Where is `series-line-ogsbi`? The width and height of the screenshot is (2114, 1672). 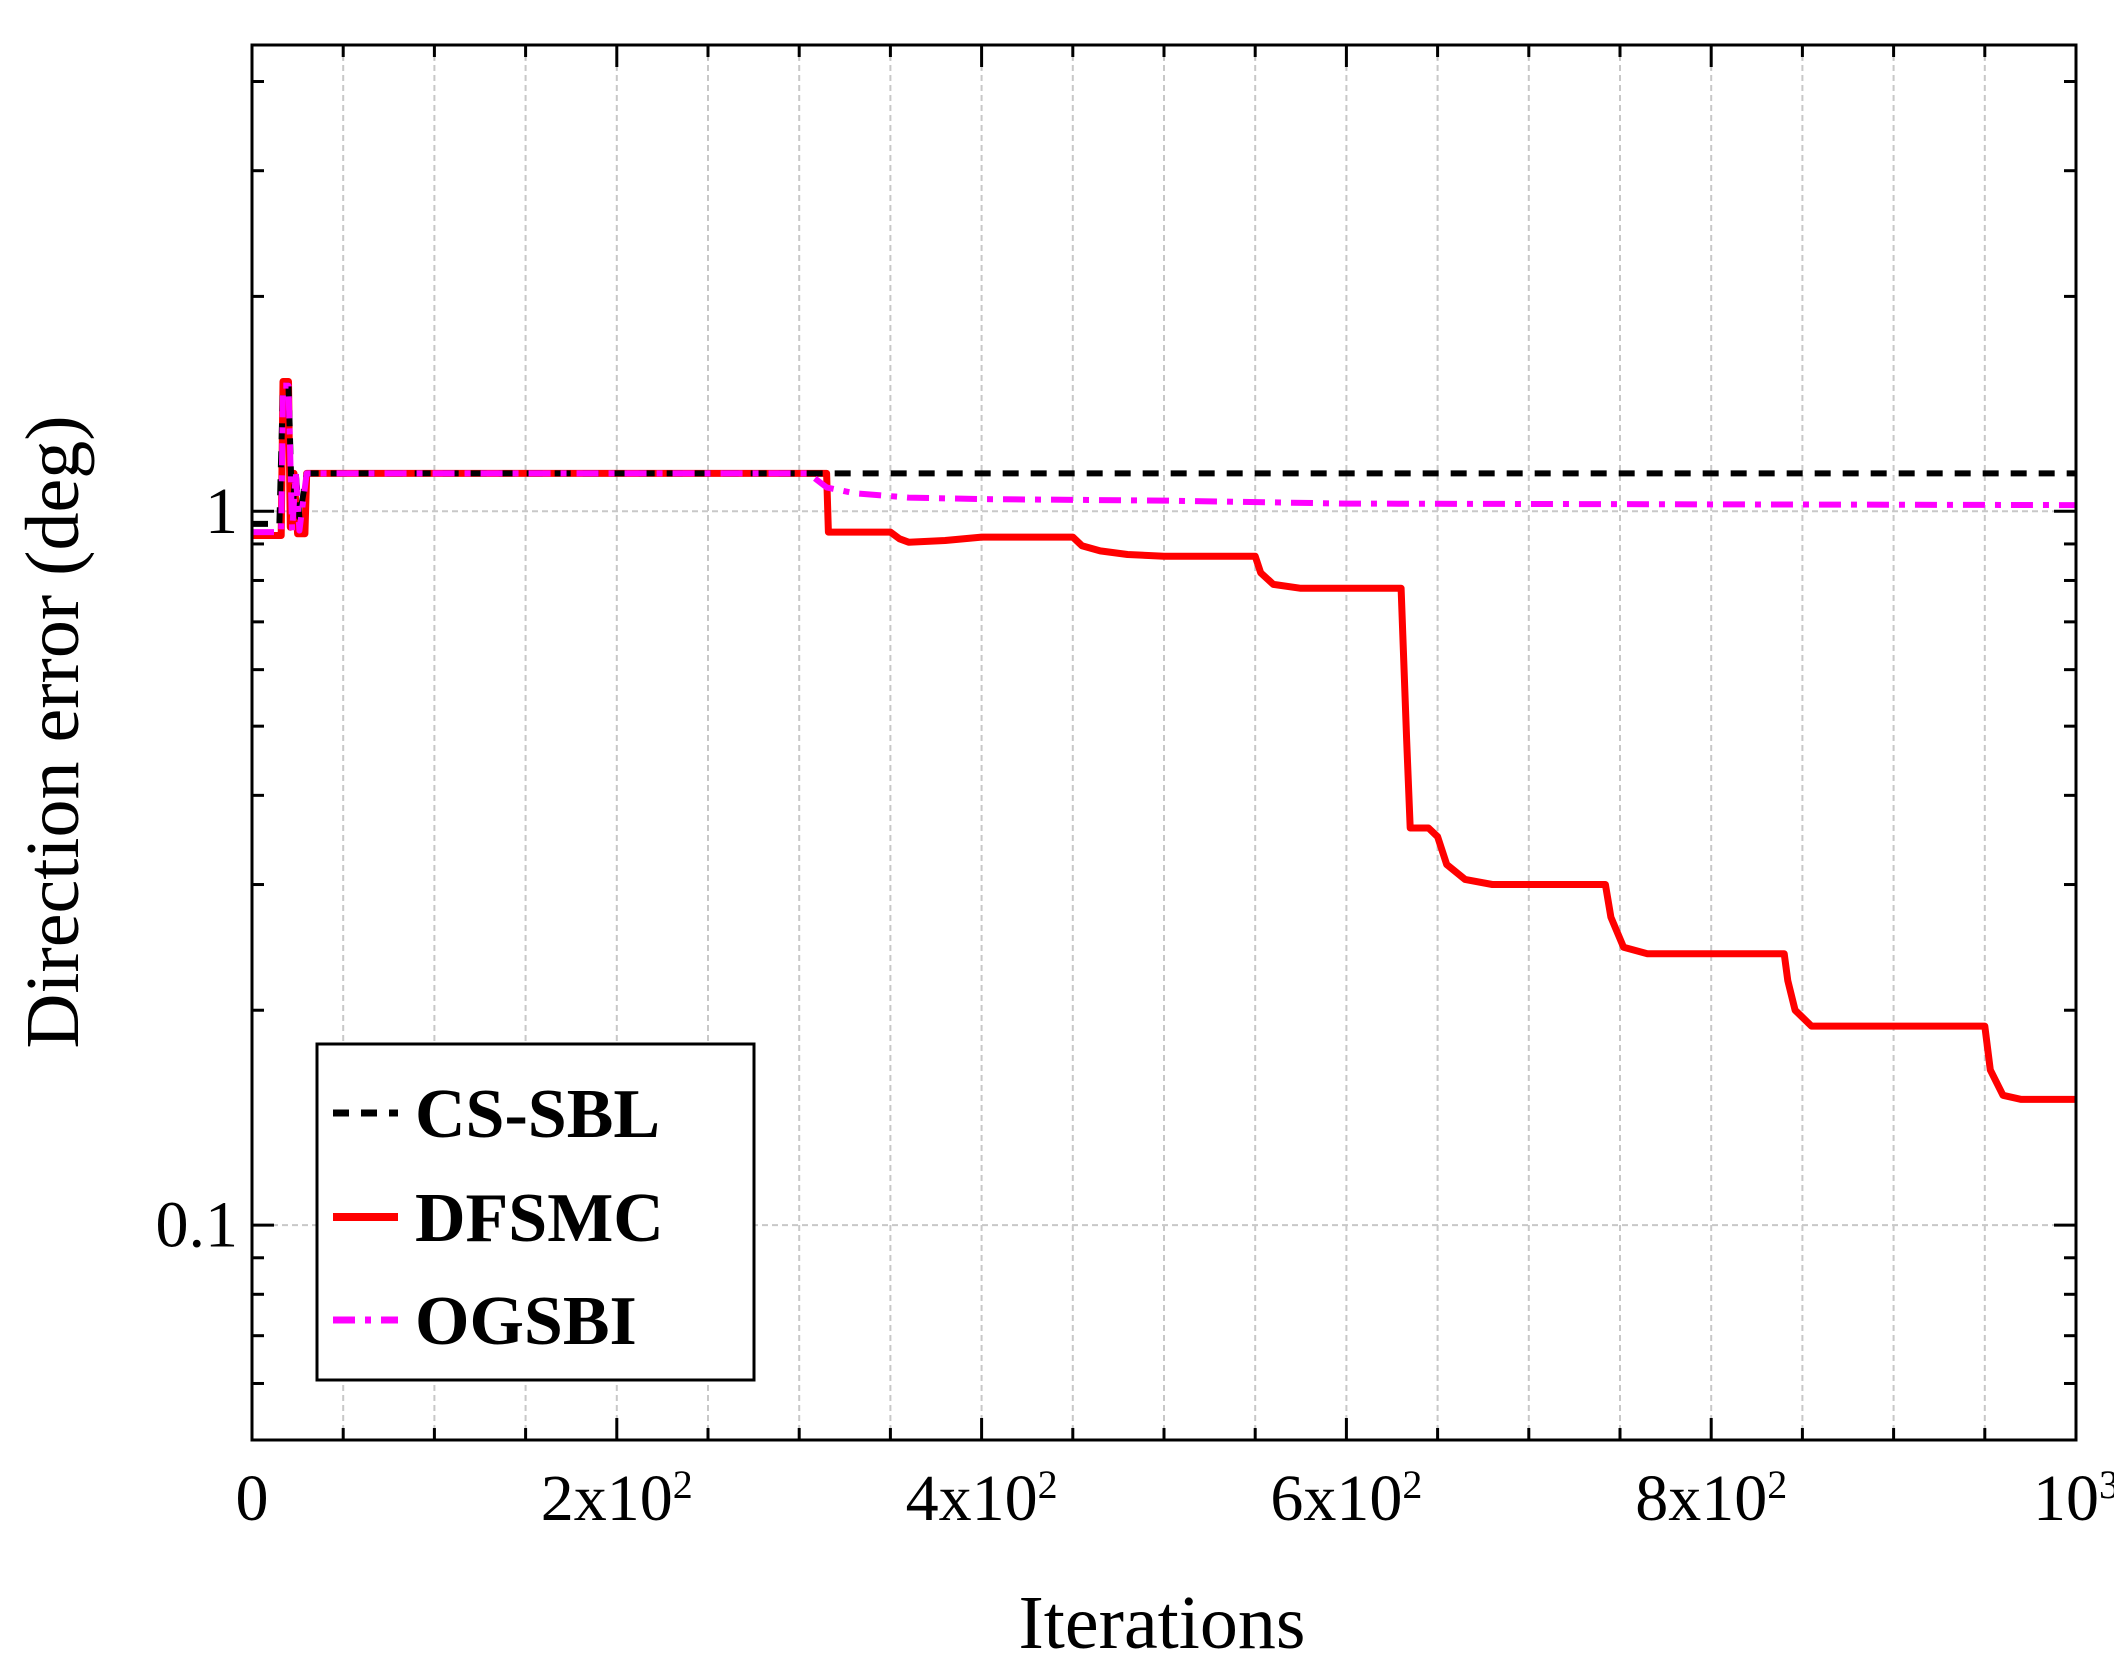
series-line-ogsbi is located at coordinates (1164, 459).